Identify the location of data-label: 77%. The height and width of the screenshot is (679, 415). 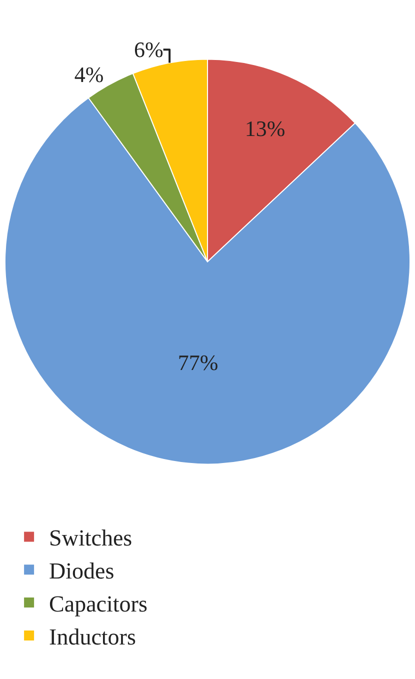
(198, 362).